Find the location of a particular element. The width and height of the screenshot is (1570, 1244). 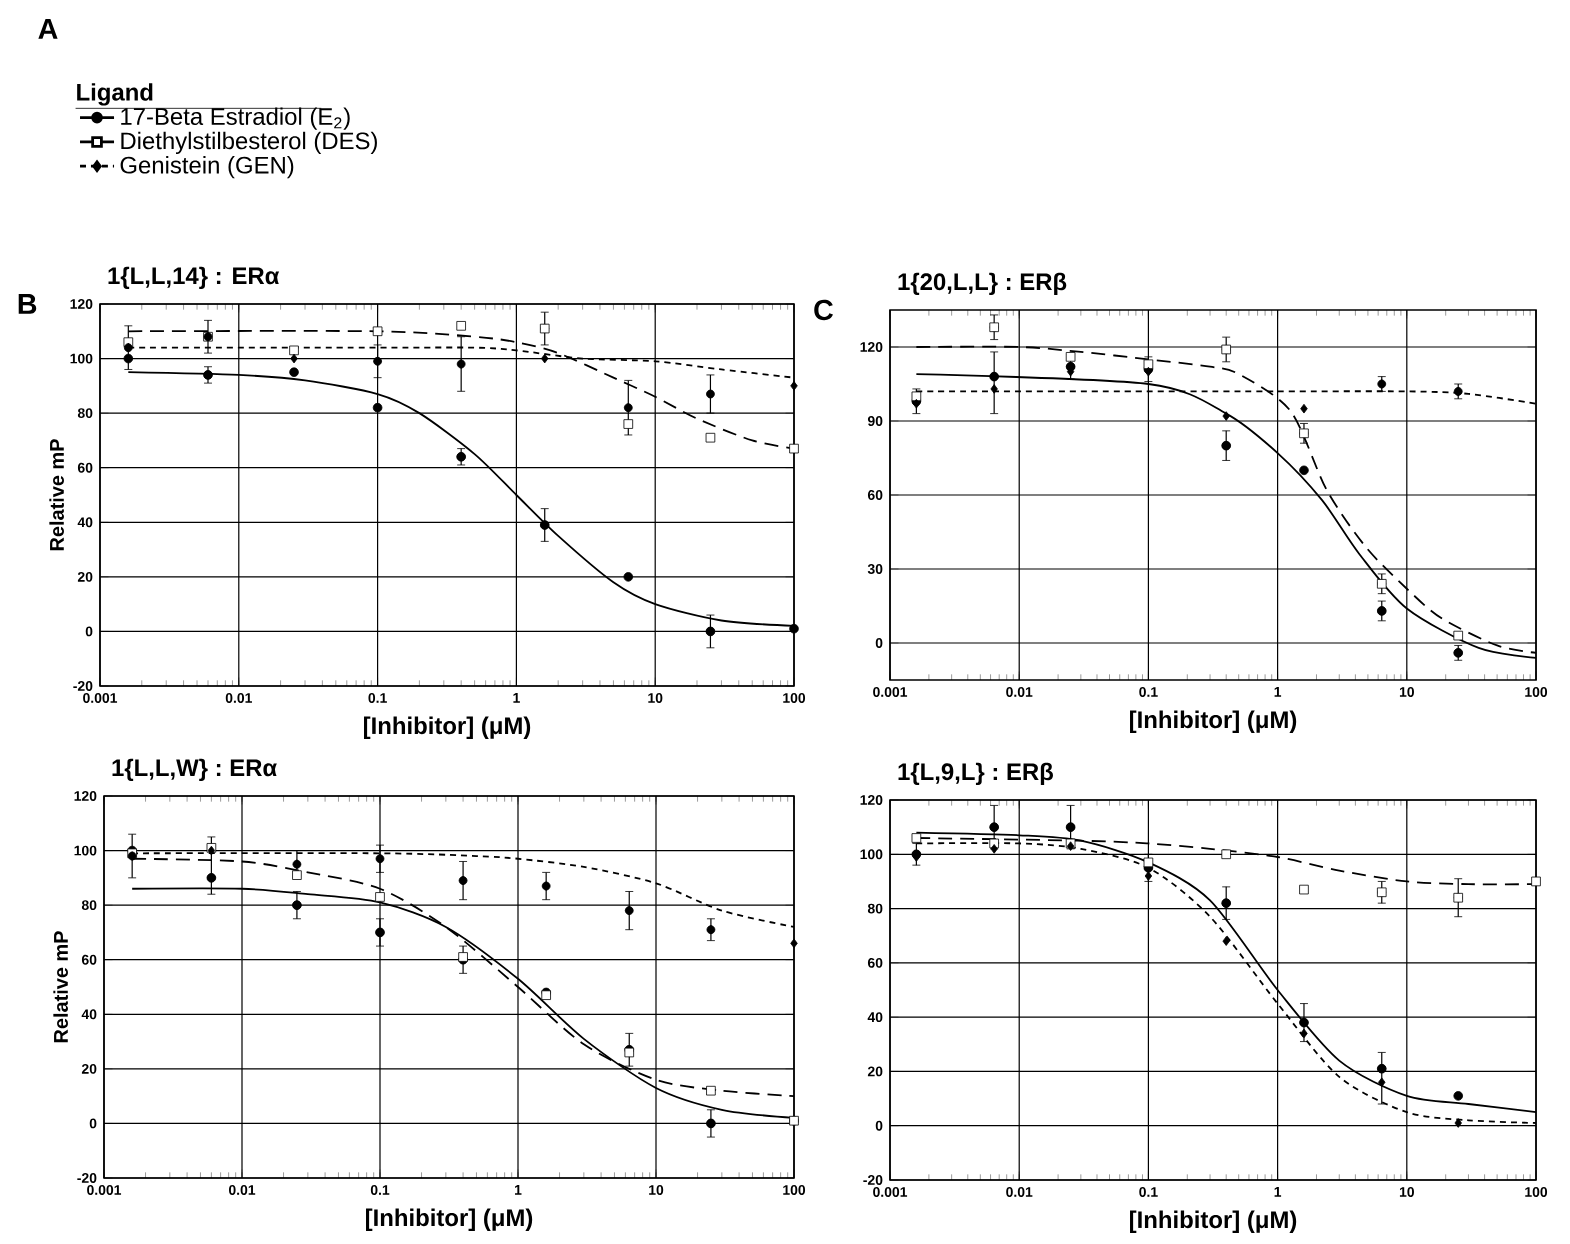

chart-title: 1{L,L,W} : ERα is located at coordinates (194, 769).